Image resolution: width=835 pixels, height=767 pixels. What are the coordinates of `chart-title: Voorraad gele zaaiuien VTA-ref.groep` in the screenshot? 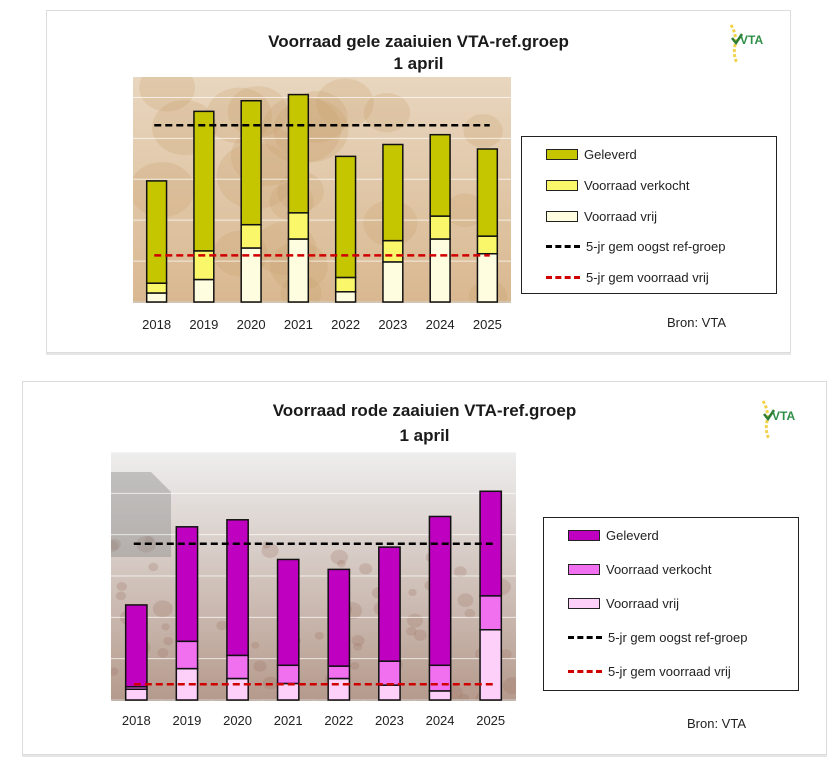 It's located at (418, 41).